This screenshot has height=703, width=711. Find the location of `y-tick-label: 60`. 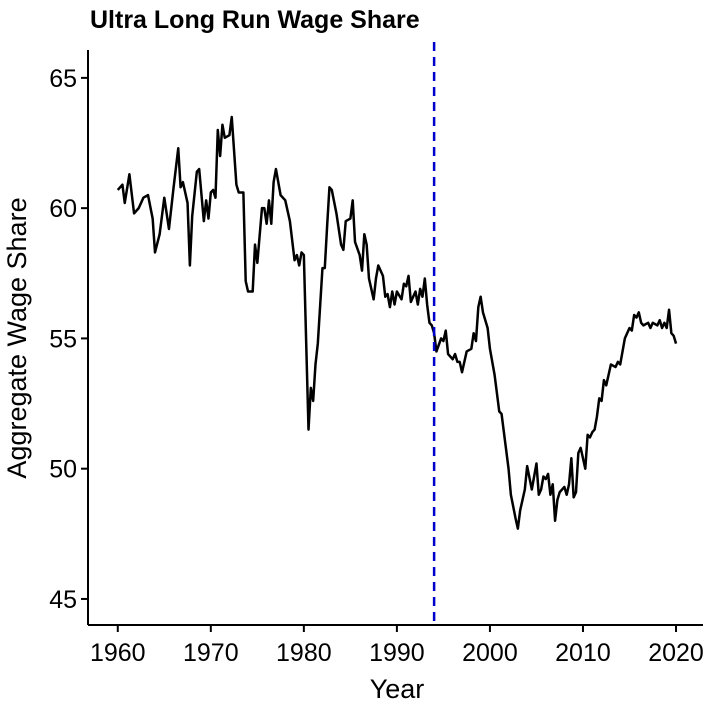

y-tick-label: 60 is located at coordinates (63, 209).